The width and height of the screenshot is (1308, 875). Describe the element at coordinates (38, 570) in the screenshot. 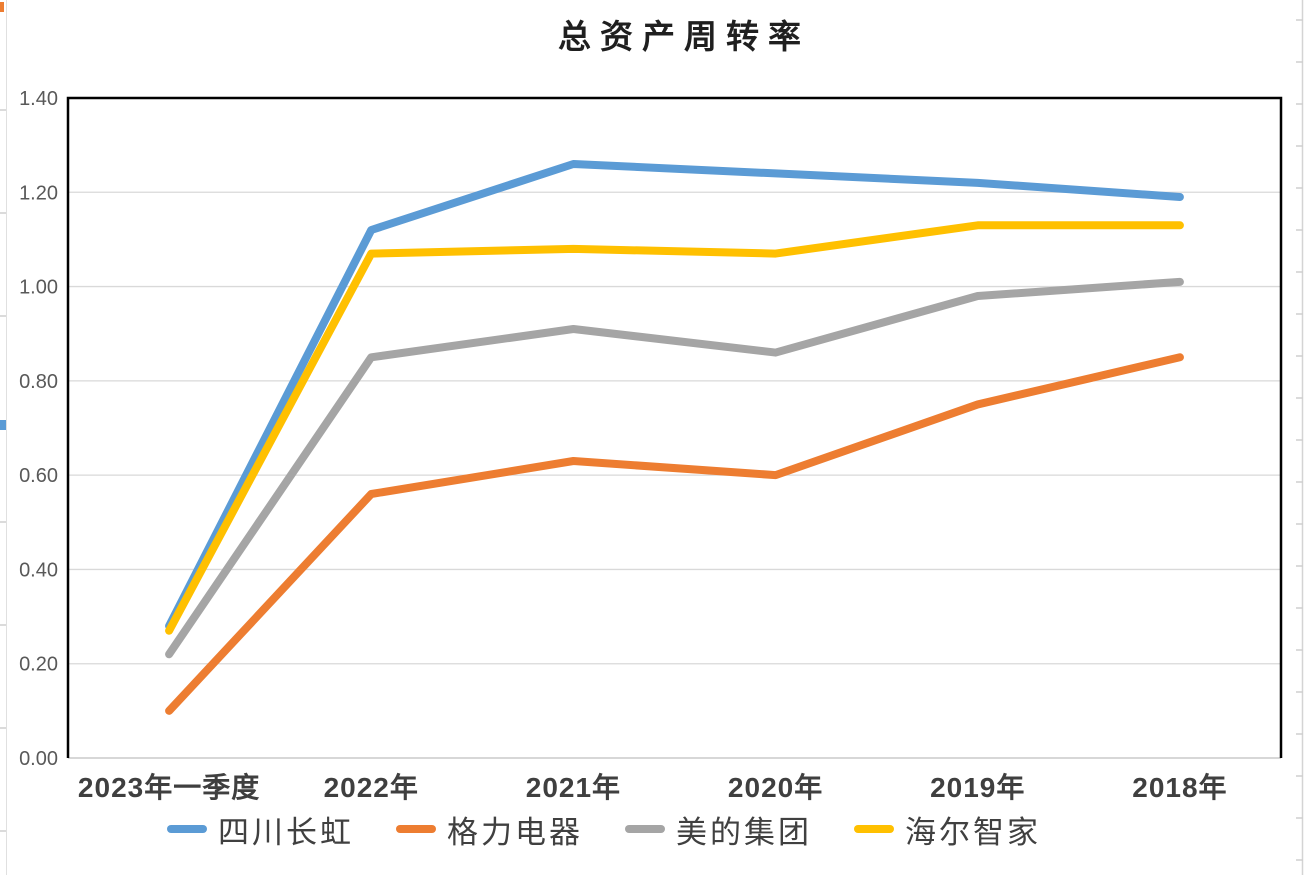

I see `y-axis-tick-label: 0.40` at that location.